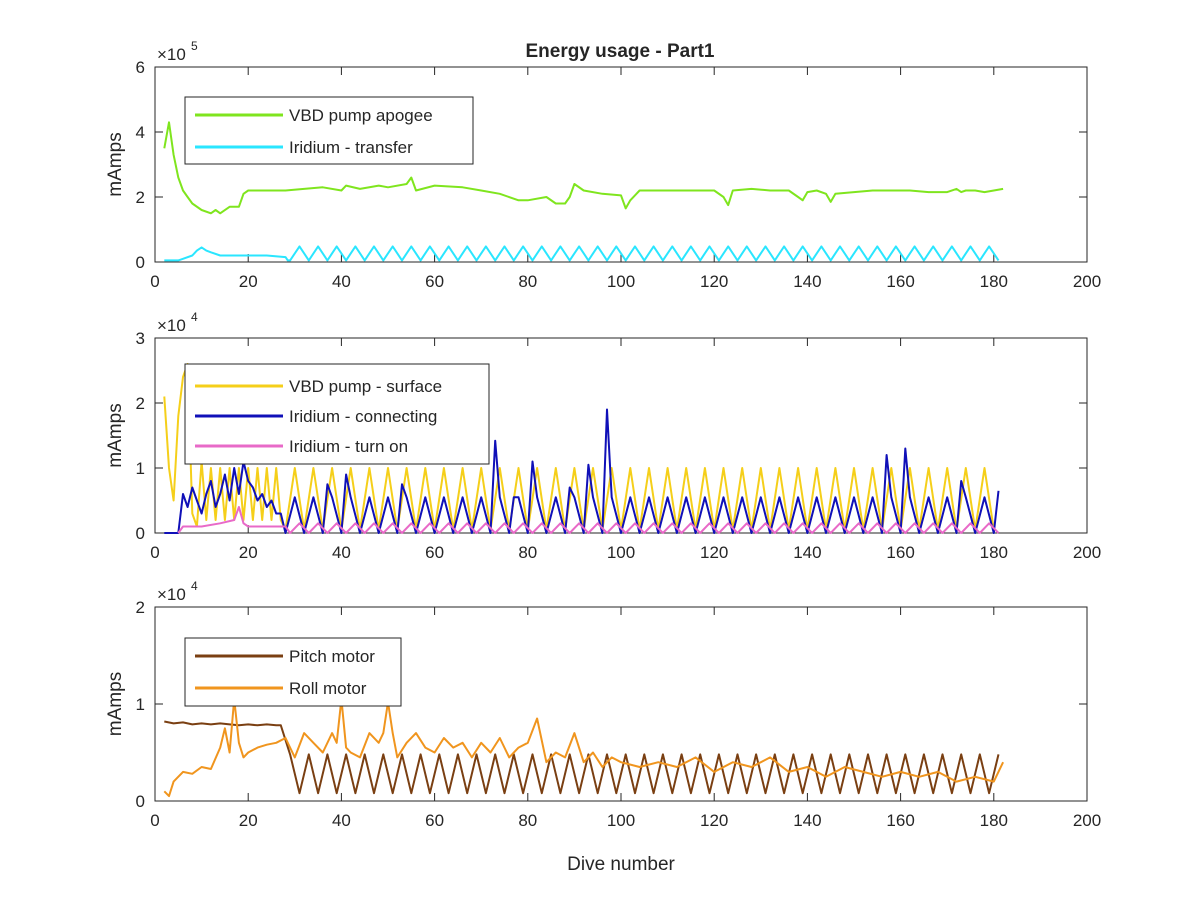 This screenshot has height=900, width=1200. I want to click on series-line-iridium-transfer, so click(582, 253).